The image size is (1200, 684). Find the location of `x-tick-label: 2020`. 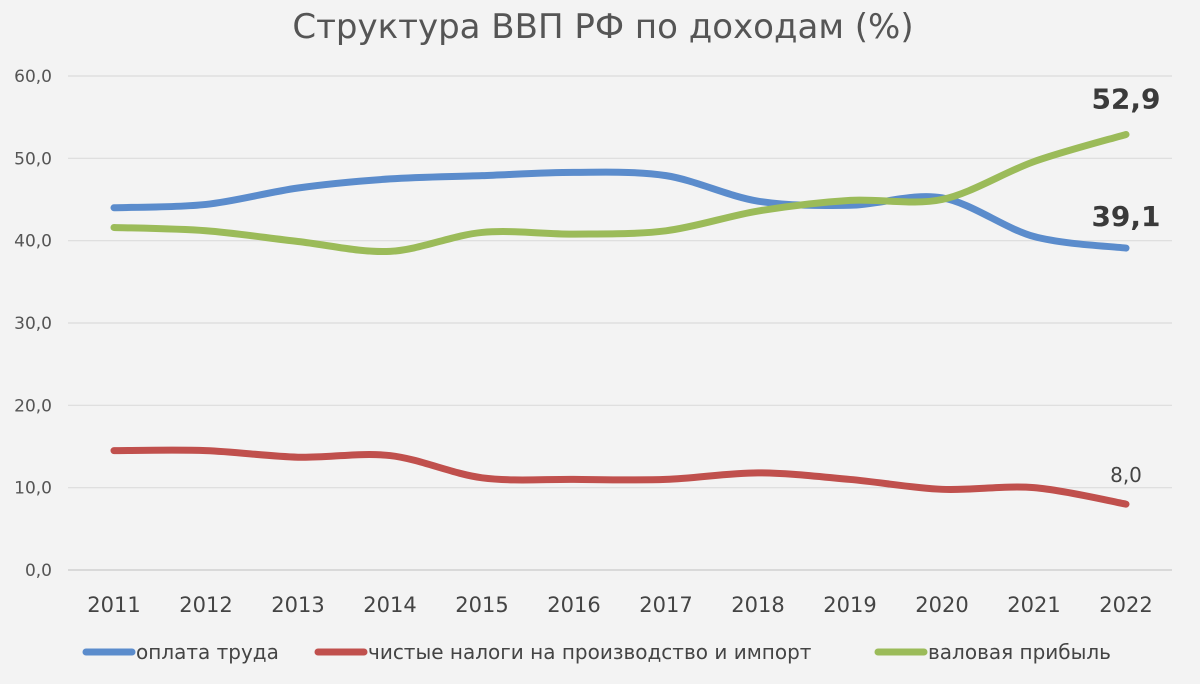

x-tick-label: 2020 is located at coordinates (941, 605).